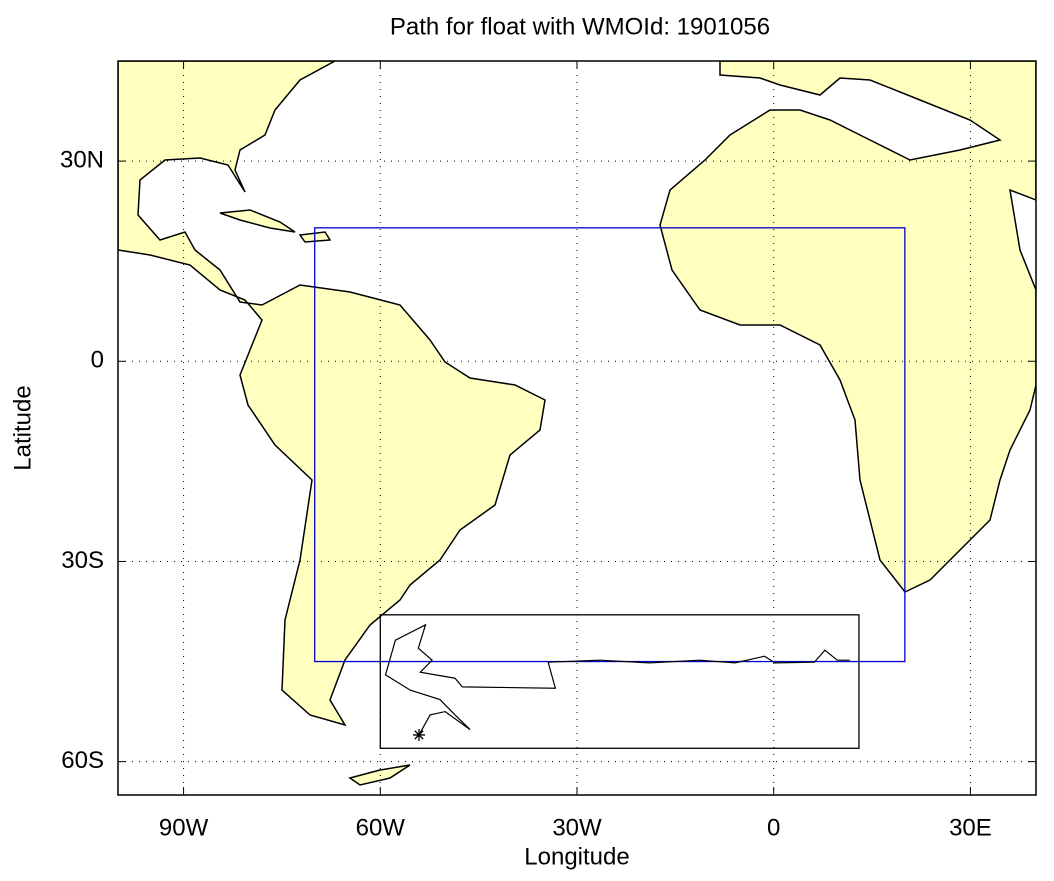 This screenshot has height=881, width=1054. Describe the element at coordinates (22, 427) in the screenshot. I see `y-axis-label: Latitude` at that location.